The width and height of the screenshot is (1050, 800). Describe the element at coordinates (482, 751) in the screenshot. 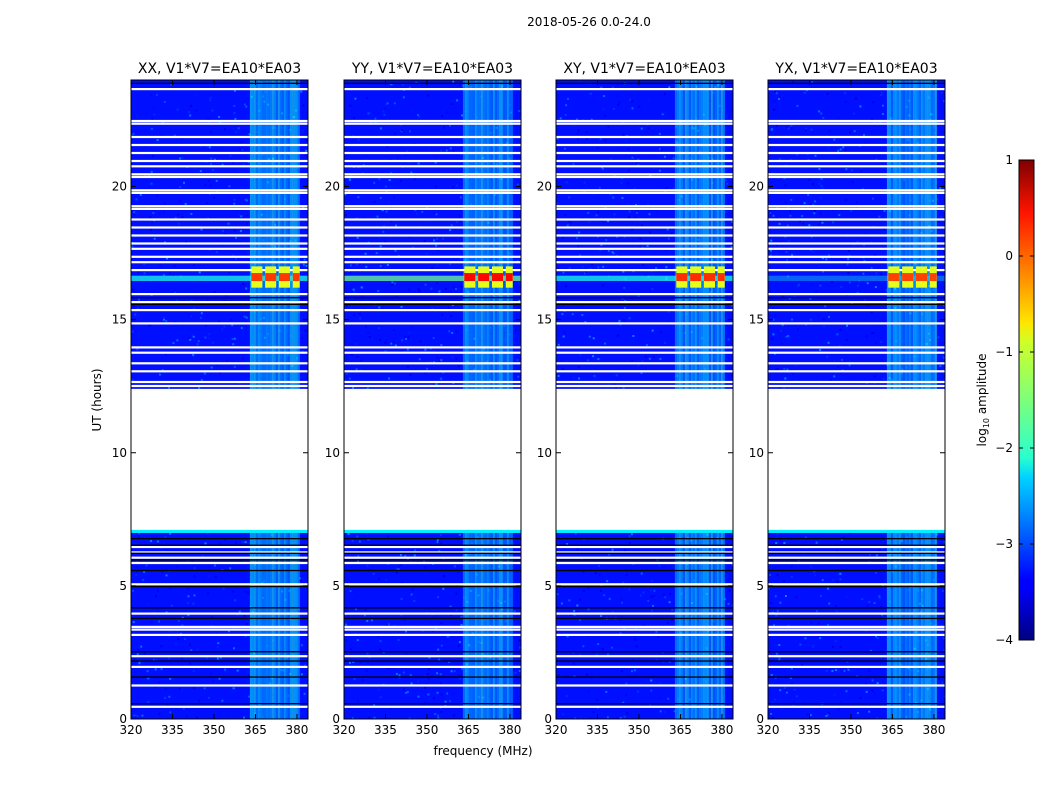

I see `x-axis-label: frequency (MHz)` at that location.